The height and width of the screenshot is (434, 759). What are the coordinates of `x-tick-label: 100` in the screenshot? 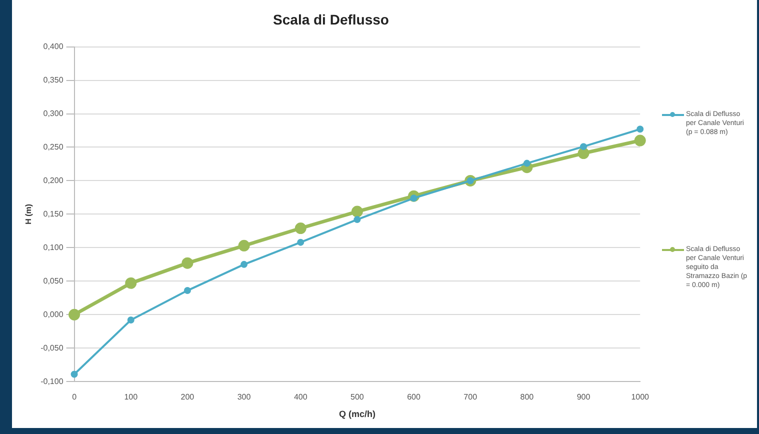 It's located at (131, 397).